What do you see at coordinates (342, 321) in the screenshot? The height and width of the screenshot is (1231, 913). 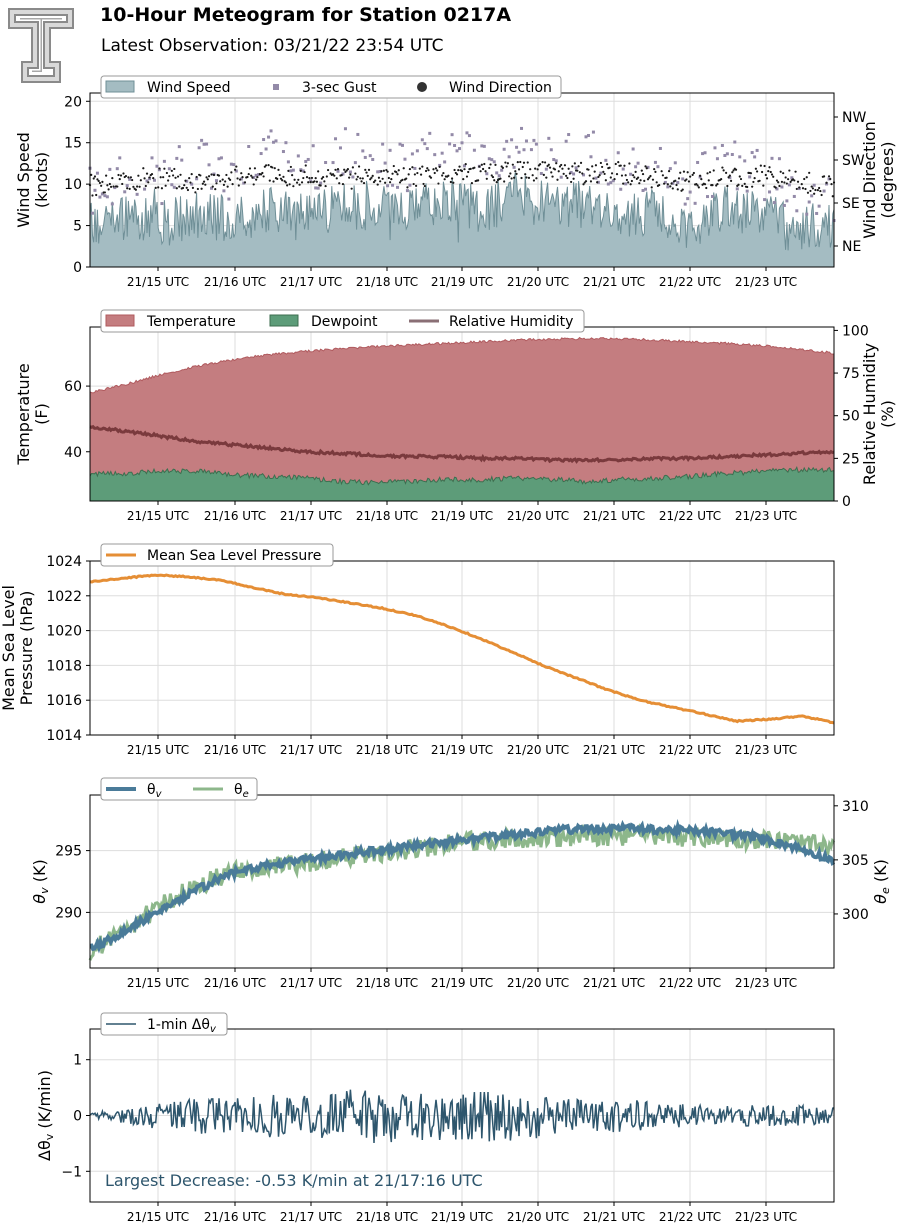 I see `legend-box` at bounding box center [342, 321].